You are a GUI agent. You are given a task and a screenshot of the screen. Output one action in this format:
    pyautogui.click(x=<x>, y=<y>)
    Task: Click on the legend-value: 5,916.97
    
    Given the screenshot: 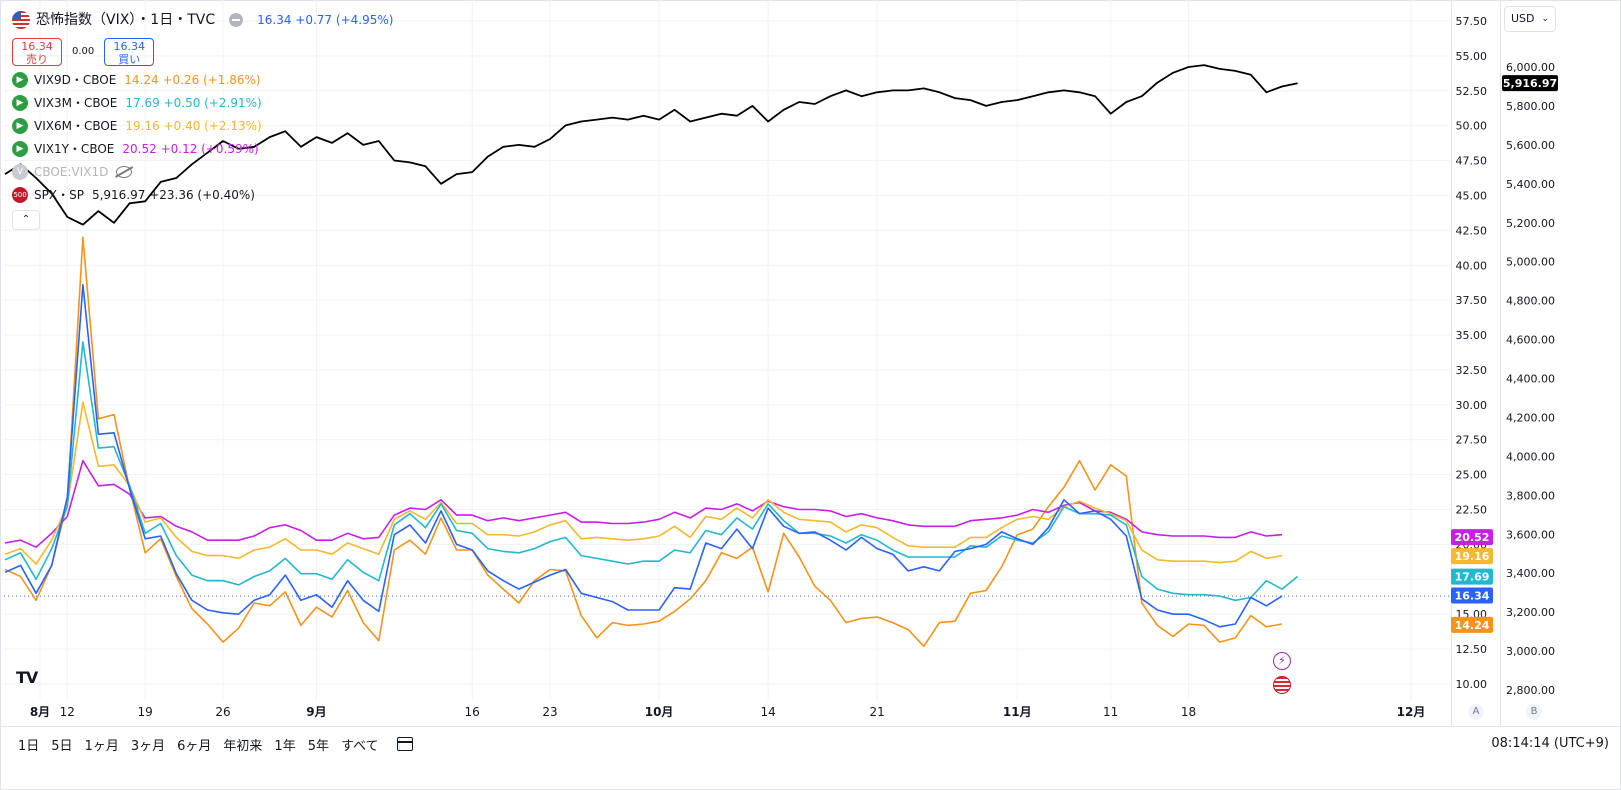 What is the action you would take?
    pyautogui.click(x=118, y=194)
    